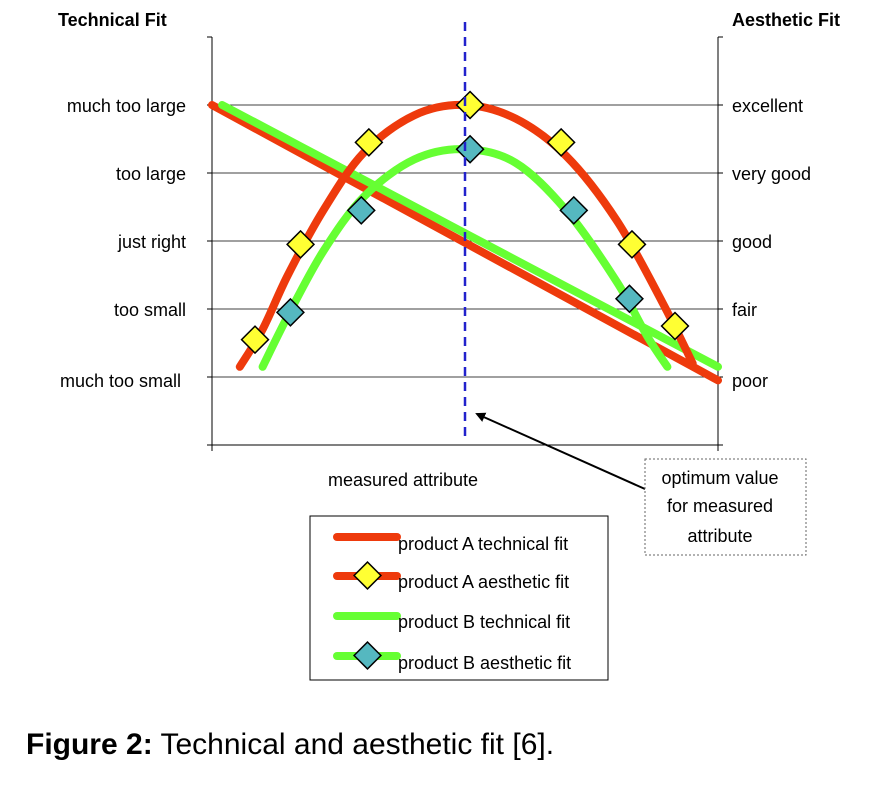 The image size is (889, 791). What do you see at coordinates (752, 242) in the screenshot?
I see `right-tick-label: good` at bounding box center [752, 242].